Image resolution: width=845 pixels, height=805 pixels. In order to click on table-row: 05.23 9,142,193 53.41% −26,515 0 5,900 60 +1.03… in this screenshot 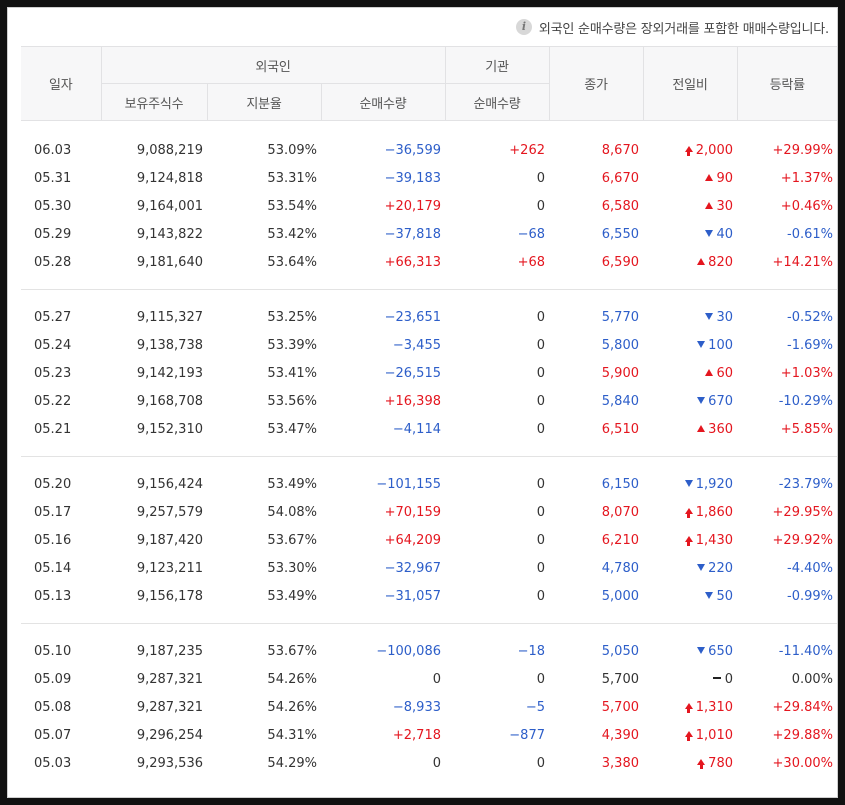, I will do `click(429, 373)`.